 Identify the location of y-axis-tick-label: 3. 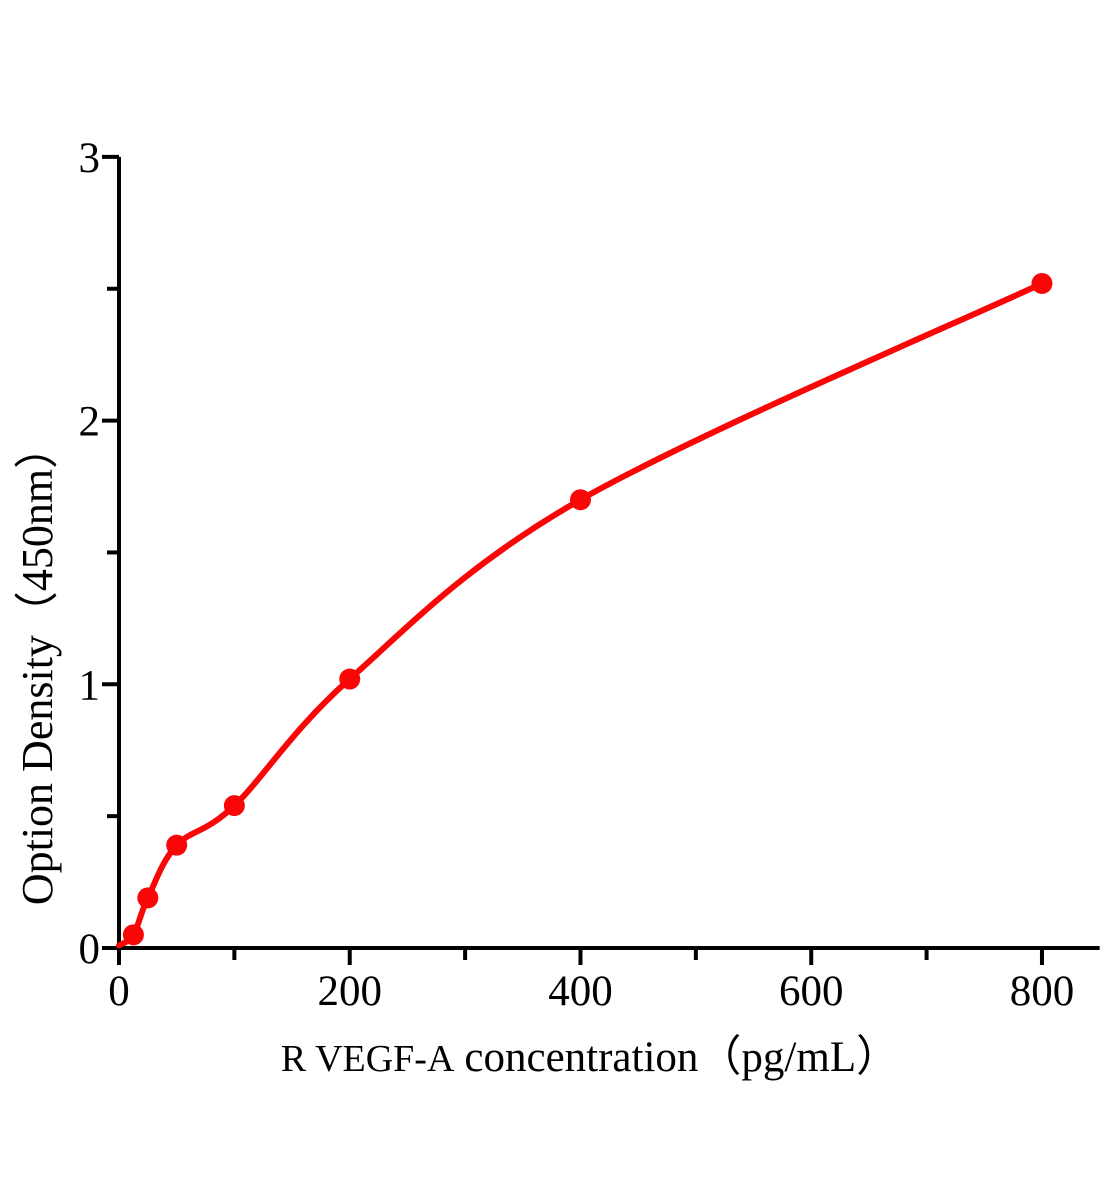
(90, 158).